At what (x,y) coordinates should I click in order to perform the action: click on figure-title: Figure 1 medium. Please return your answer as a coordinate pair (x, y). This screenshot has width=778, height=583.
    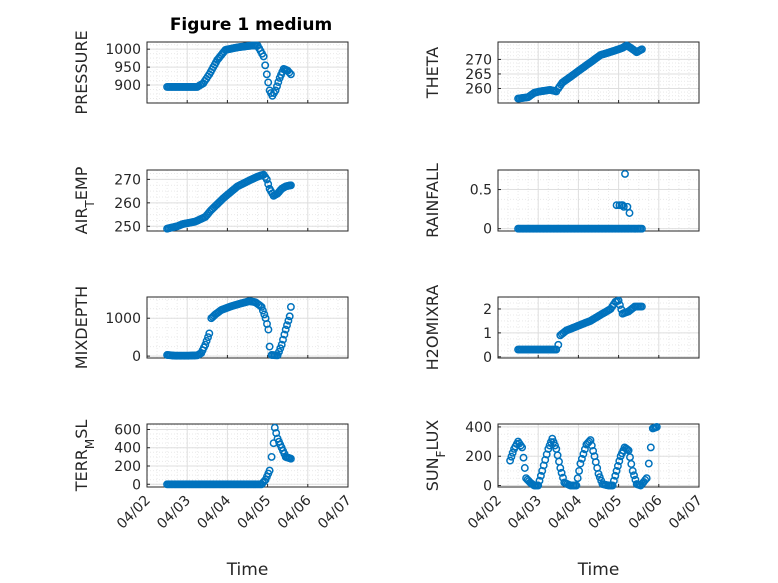
    Looking at the image, I should click on (251, 25).